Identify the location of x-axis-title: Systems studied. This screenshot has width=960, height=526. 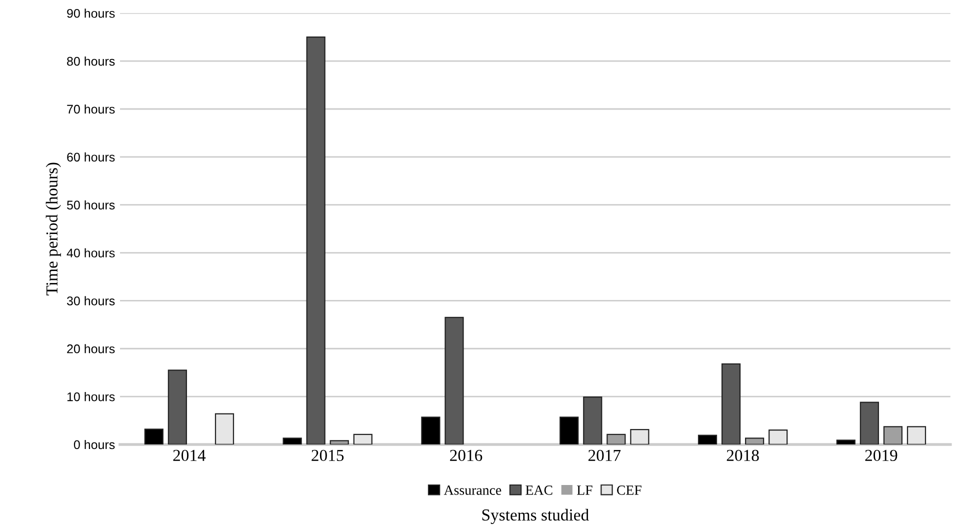
(535, 516).